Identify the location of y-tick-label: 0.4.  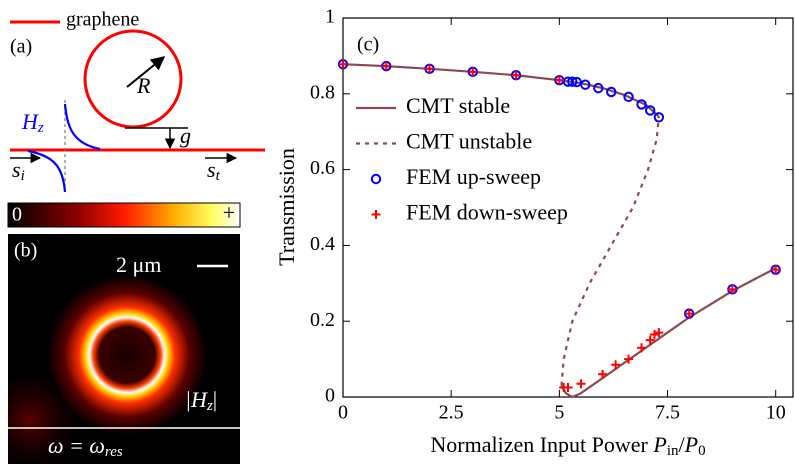
(322, 244).